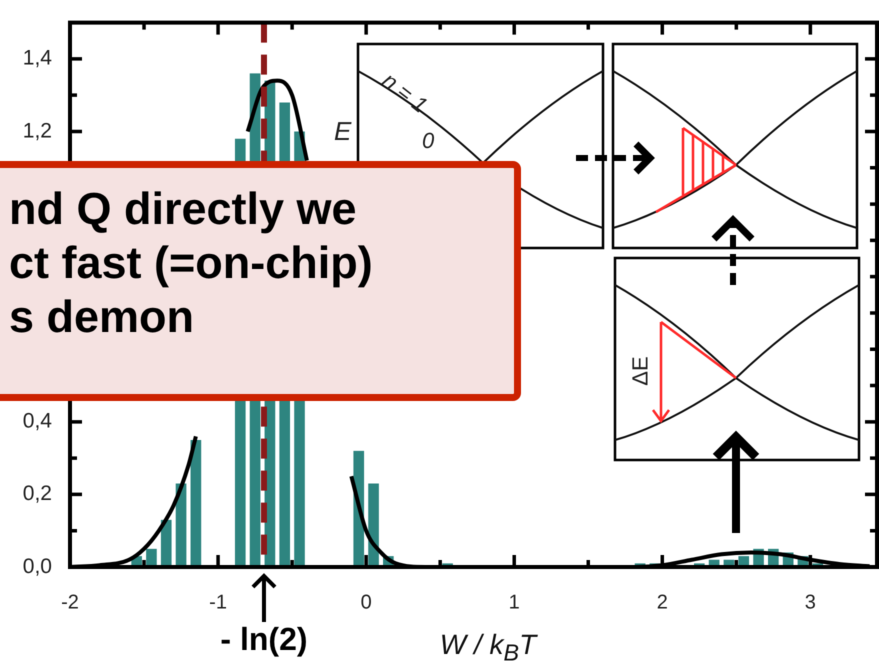 This screenshot has width=879, height=671. Describe the element at coordinates (37, 421) in the screenshot. I see `y-tick-label: 0,4` at that location.